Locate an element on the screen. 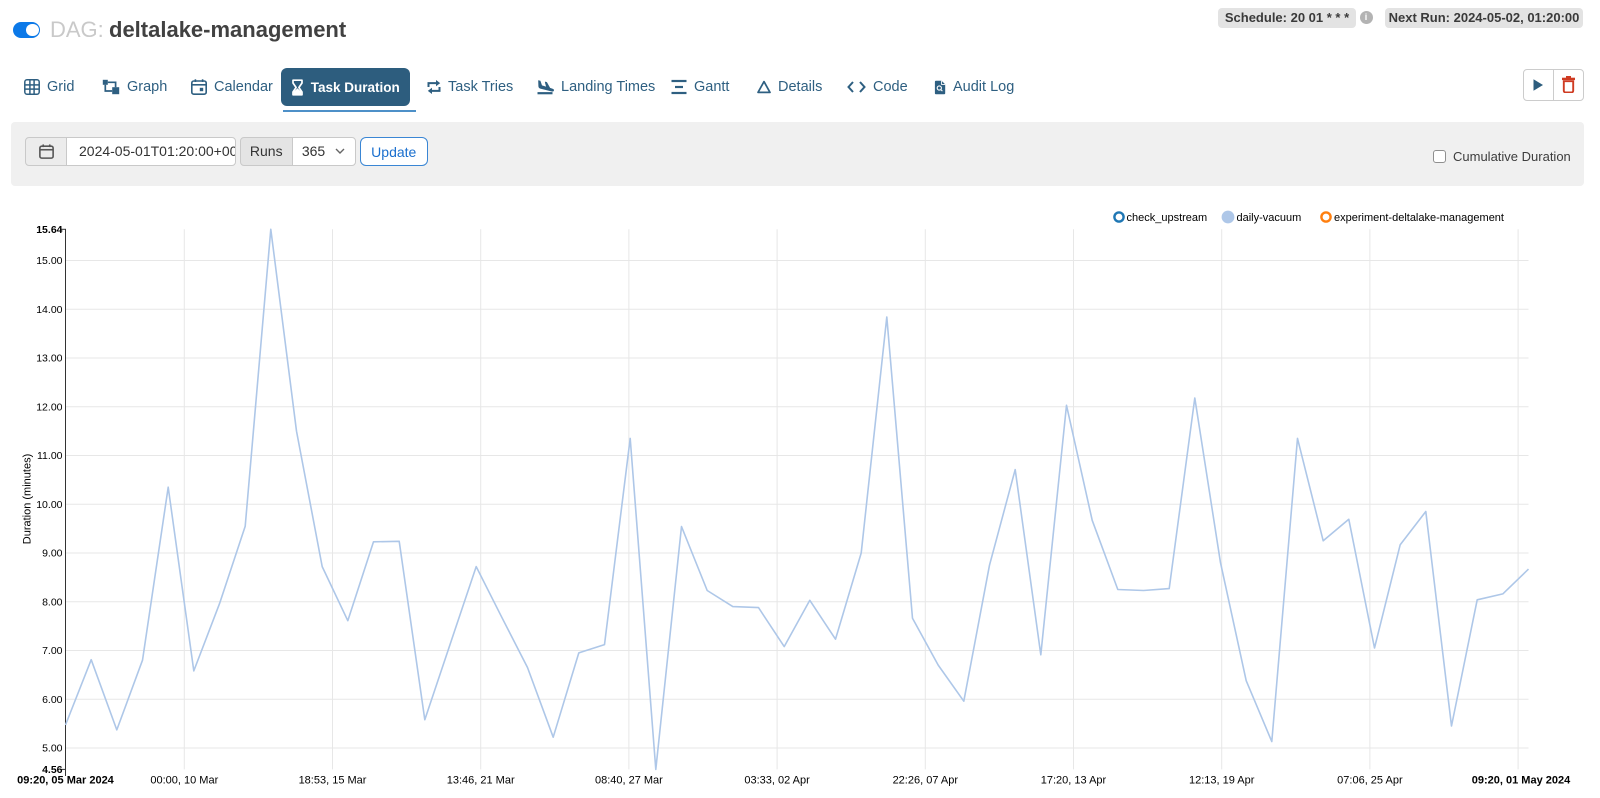 The image size is (1600, 798). svg-text: 07:06, 25 Apr is located at coordinates (1370, 781).